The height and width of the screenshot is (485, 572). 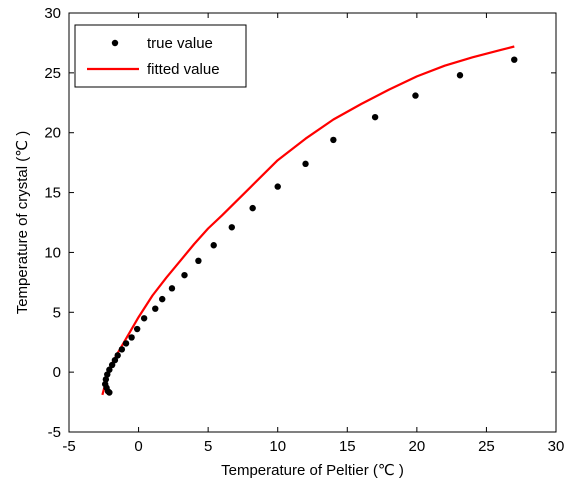 I want to click on y-tick-label: 20, so click(x=52, y=133).